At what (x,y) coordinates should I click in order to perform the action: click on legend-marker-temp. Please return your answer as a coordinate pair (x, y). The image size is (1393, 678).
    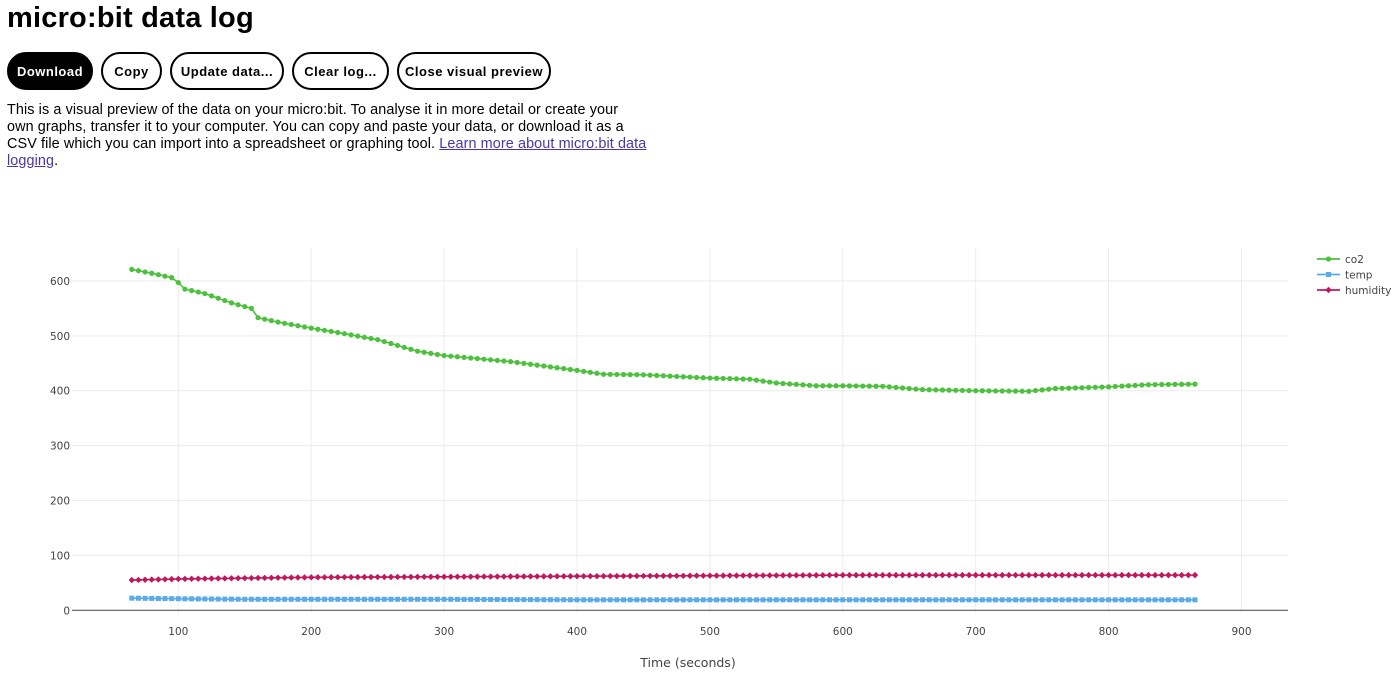
    Looking at the image, I should click on (1328, 274).